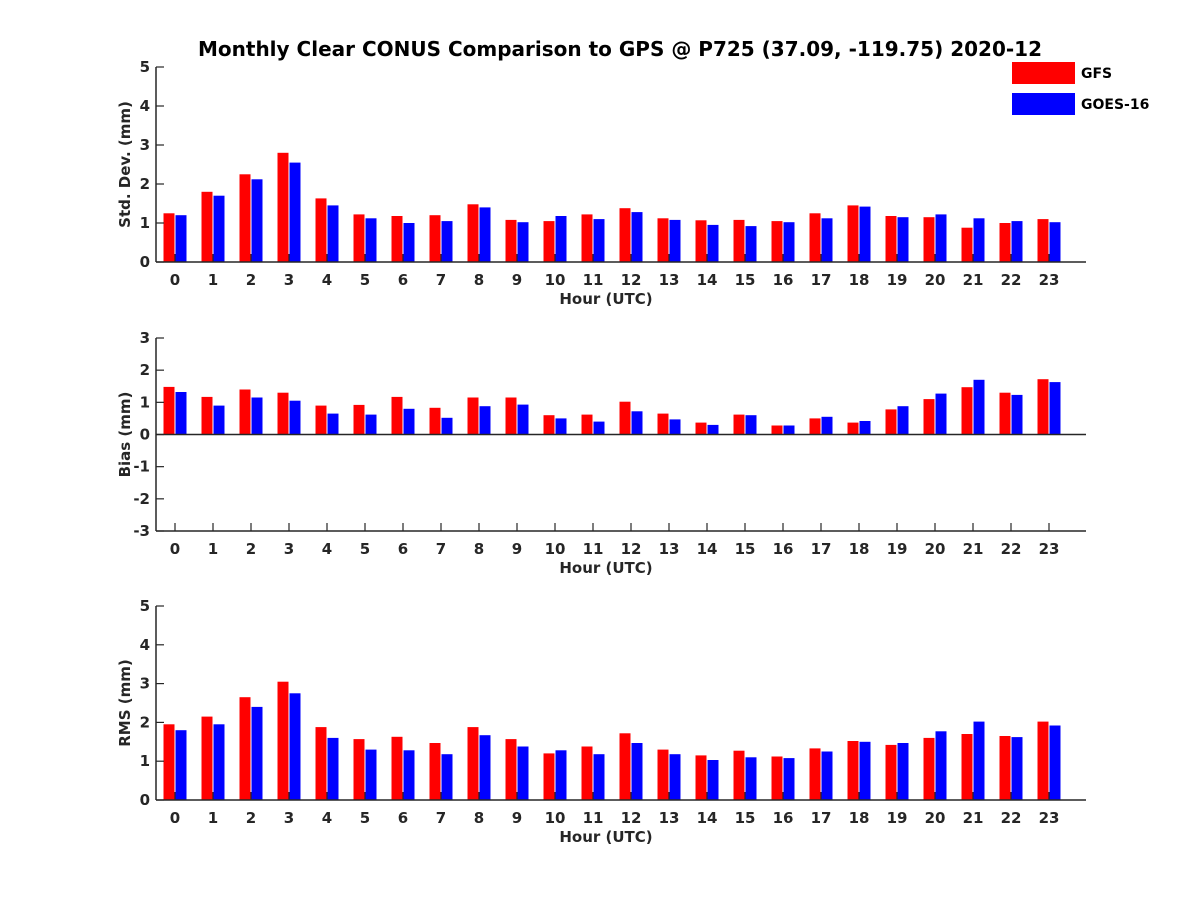 The width and height of the screenshot is (1200, 900). I want to click on y-tick-label: 1, so click(145, 223).